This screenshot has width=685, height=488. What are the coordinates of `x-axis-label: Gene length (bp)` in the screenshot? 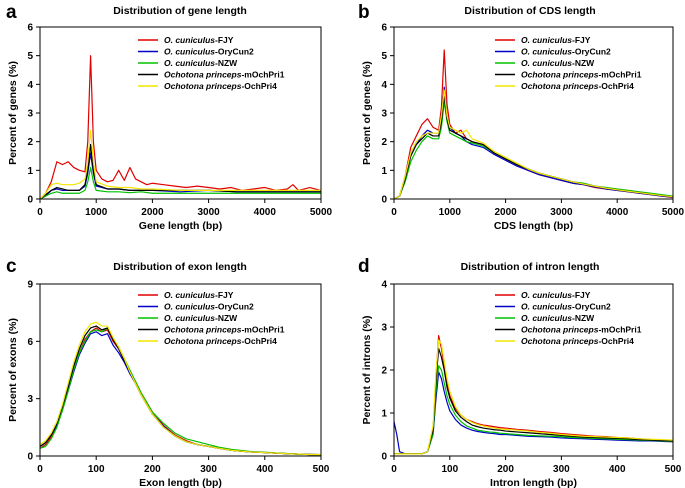 It's located at (180, 226).